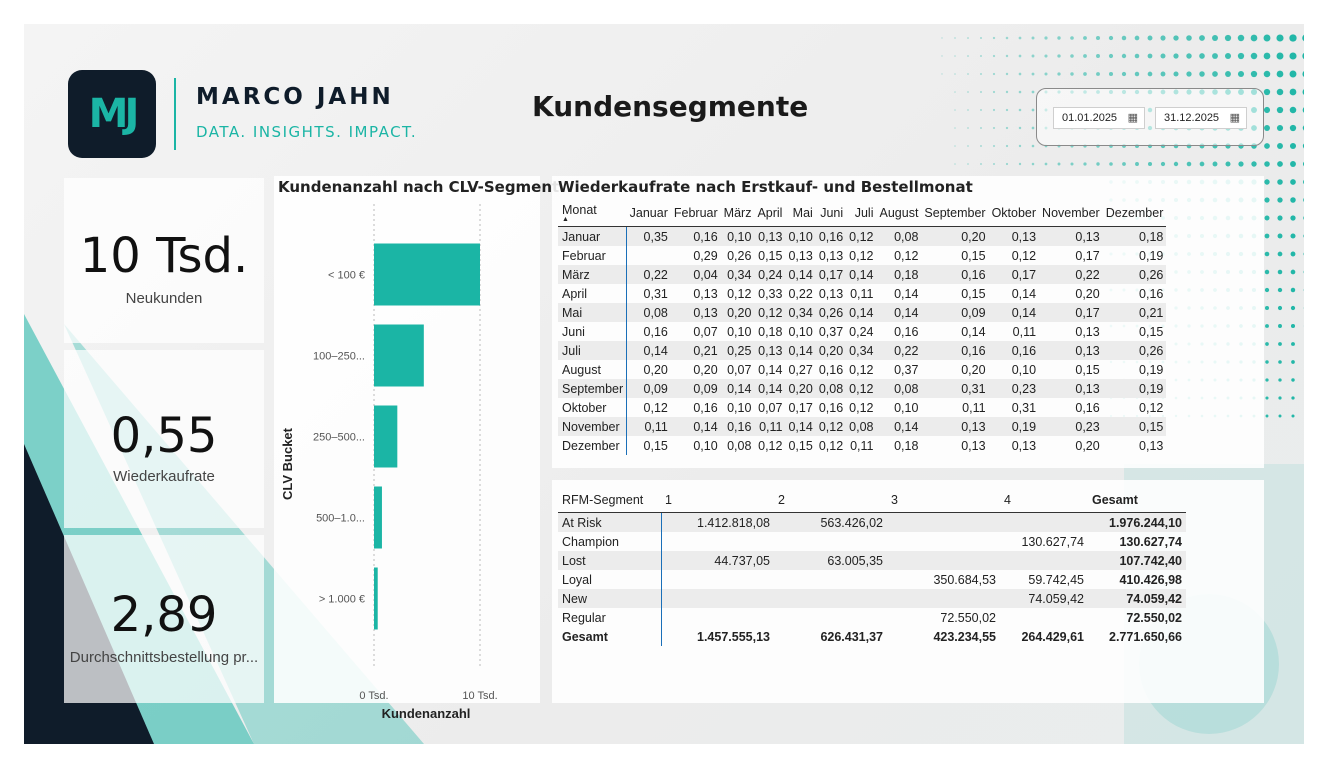 The width and height of the screenshot is (1328, 768). Describe the element at coordinates (1201, 118) in the screenshot. I see `end-date-input: 31.12.2025 ▦` at that location.